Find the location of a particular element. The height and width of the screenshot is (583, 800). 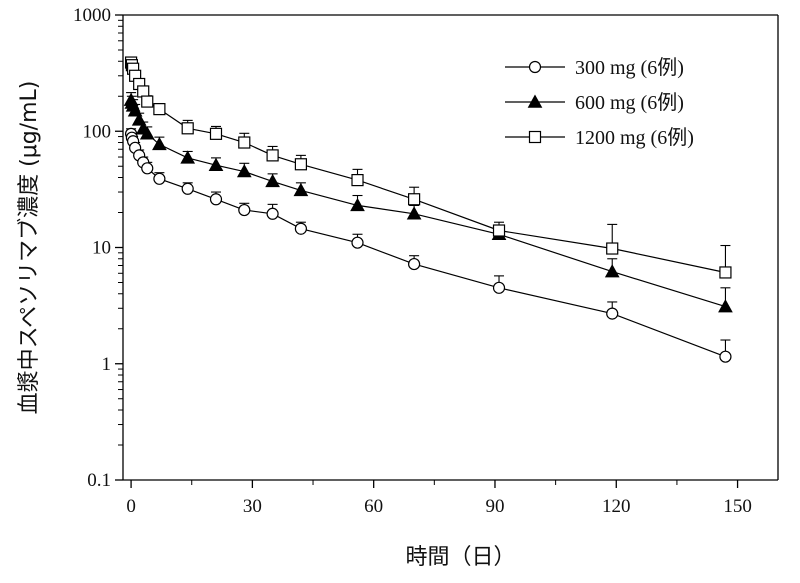

x-tick-label: 90 is located at coordinates (494, 506).